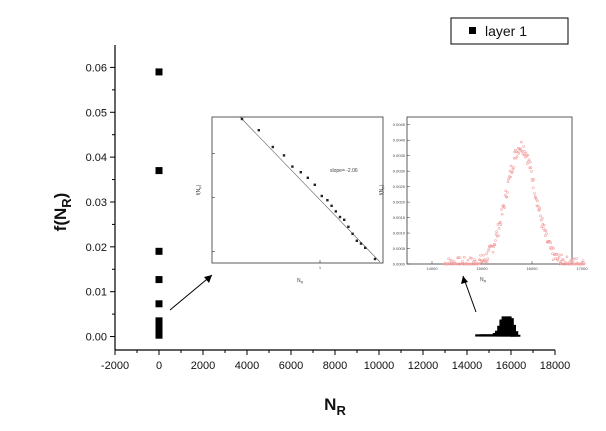 This screenshot has width=606, height=431. Describe the element at coordinates (399, 233) in the screenshot. I see `inset-2-y-tick-label: 0.0010` at that location.